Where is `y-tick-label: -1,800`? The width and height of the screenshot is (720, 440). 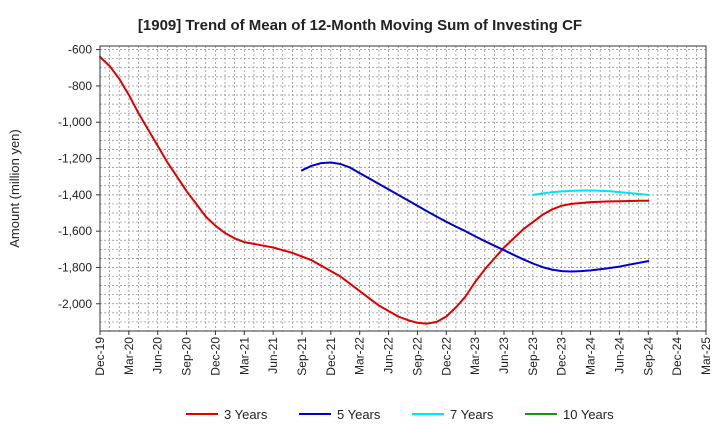 y-tick-label: -1,800 is located at coordinates (75, 267).